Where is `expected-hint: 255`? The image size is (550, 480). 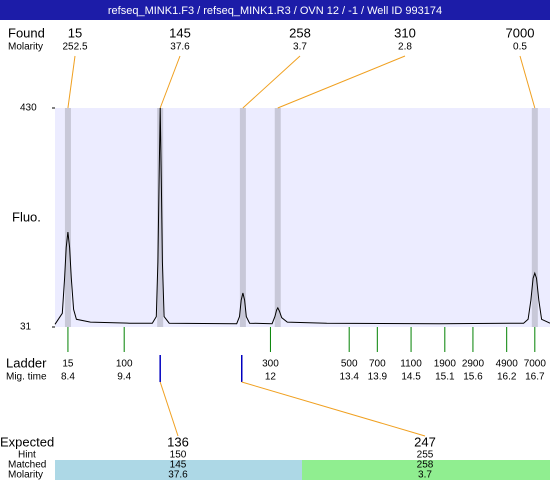 expected-hint: 255 is located at coordinates (425, 455).